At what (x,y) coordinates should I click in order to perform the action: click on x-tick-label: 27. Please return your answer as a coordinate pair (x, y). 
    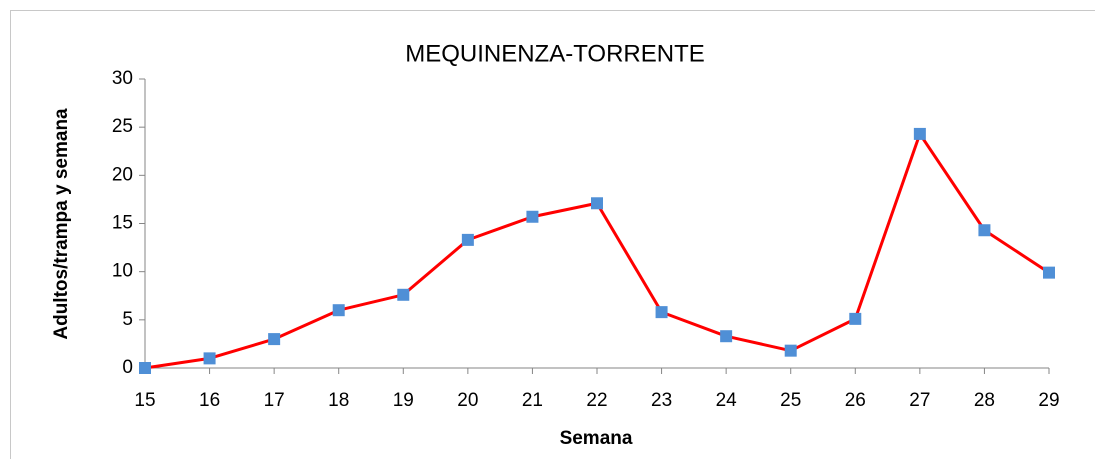
    Looking at the image, I should click on (919, 400).